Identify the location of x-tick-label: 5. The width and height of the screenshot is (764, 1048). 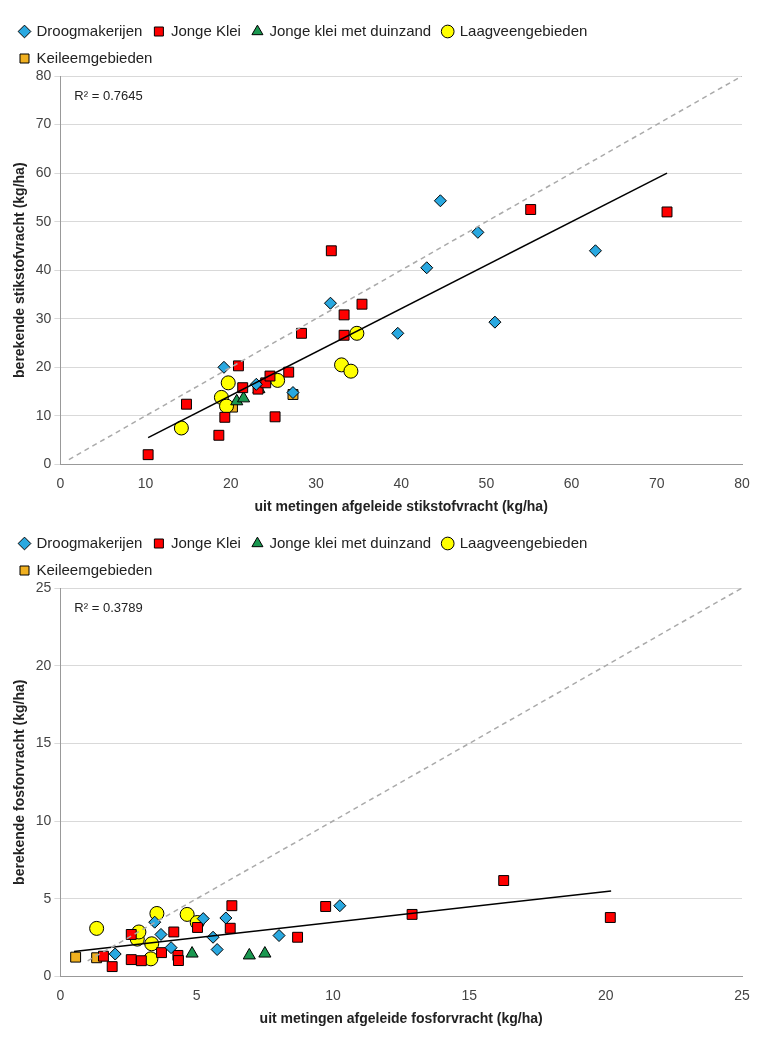
(196, 994).